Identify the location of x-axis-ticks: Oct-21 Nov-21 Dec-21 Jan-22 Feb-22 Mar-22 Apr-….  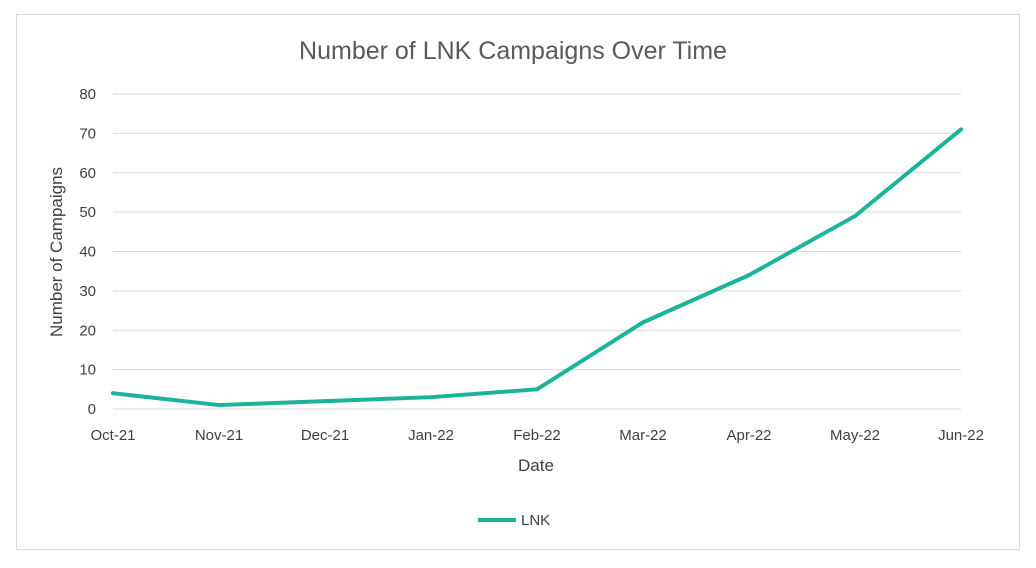
(536, 435).